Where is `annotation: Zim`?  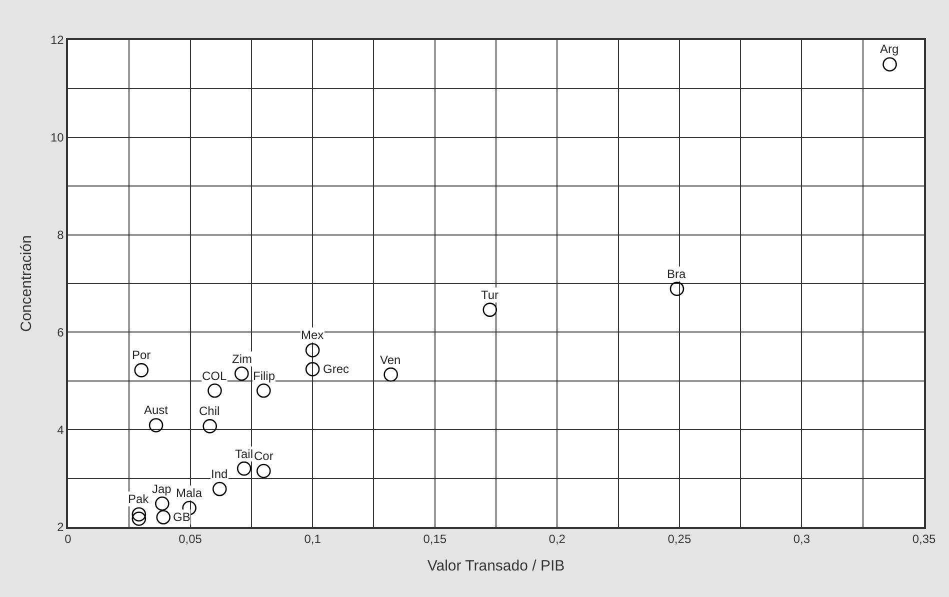 annotation: Zim is located at coordinates (242, 359).